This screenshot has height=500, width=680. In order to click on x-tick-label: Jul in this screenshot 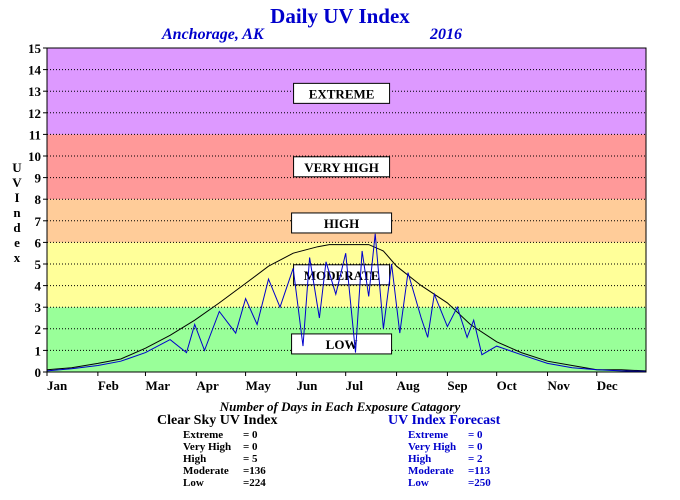, I will do `click(355, 385)`.